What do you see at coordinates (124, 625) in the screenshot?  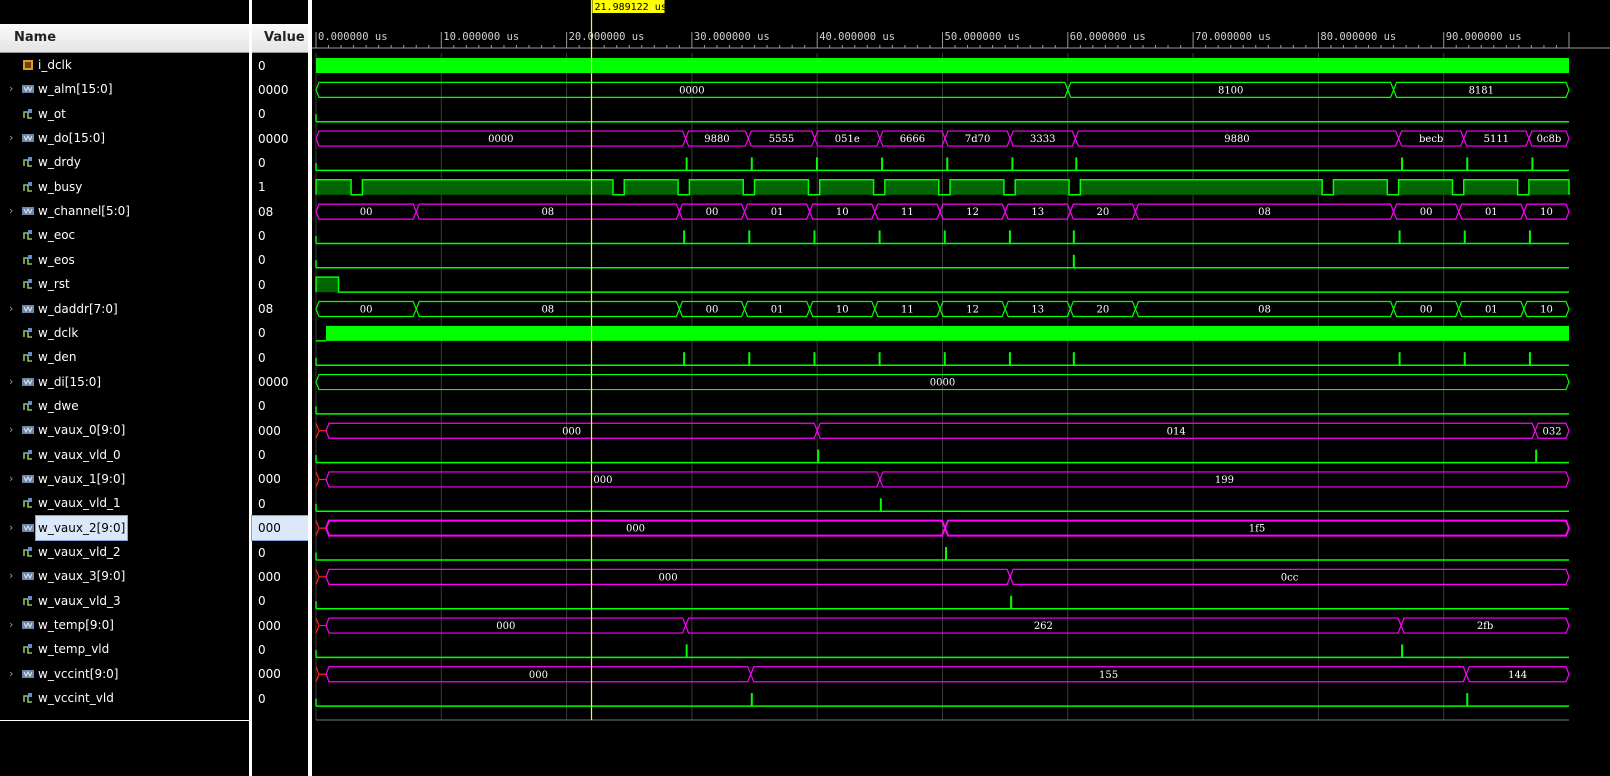 I see `signal-row-w-temp: › w_temp[9:0]` at bounding box center [124, 625].